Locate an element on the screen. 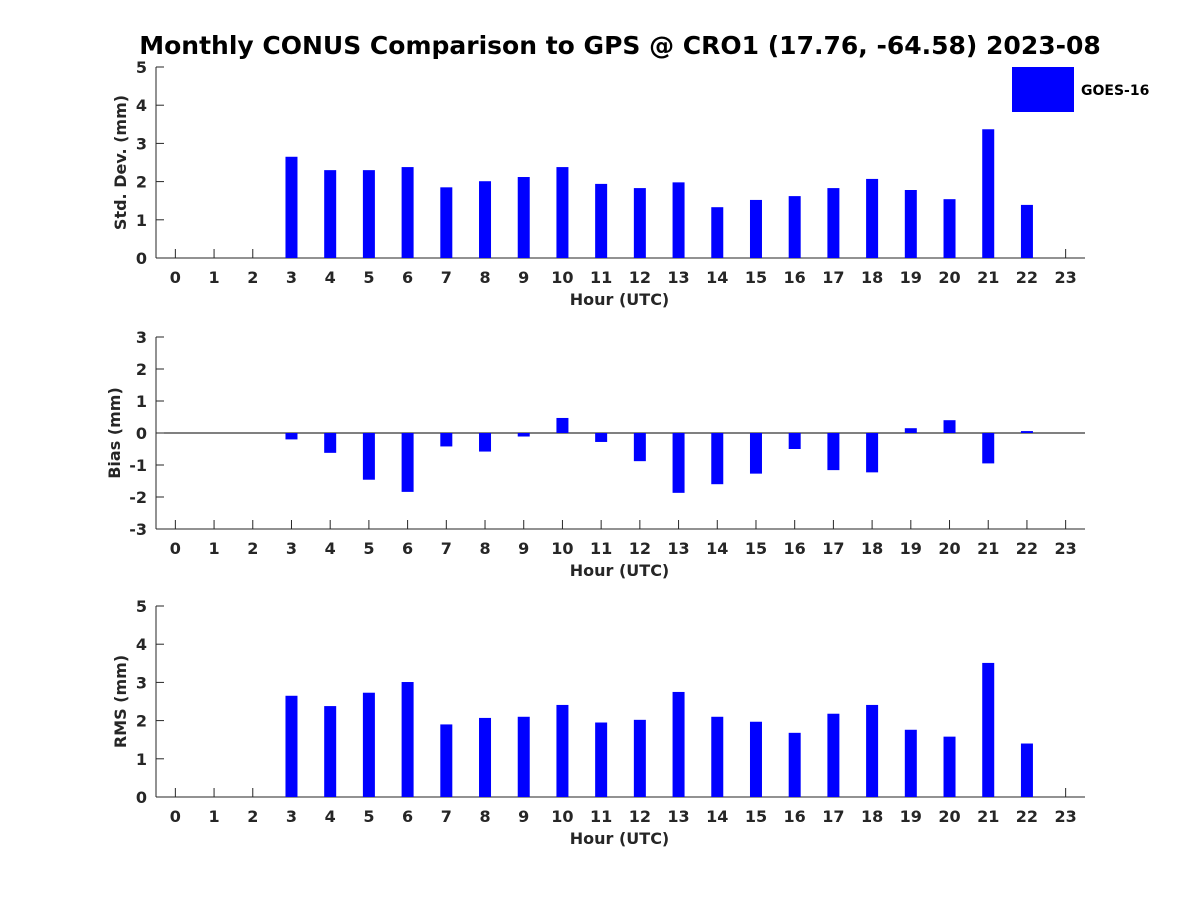 The height and width of the screenshot is (900, 1200). x-tick-label: 12 is located at coordinates (640, 548).